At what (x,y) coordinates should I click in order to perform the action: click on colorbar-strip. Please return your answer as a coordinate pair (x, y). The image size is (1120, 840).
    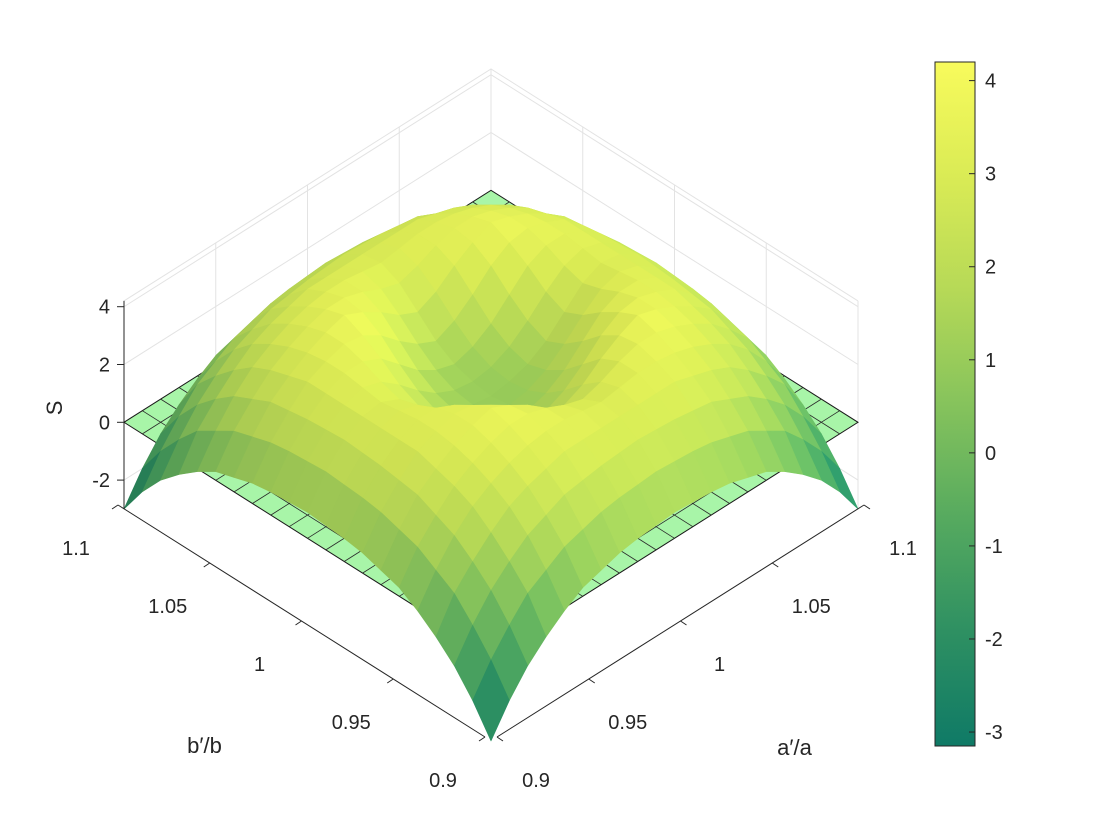
    Looking at the image, I should click on (955, 404).